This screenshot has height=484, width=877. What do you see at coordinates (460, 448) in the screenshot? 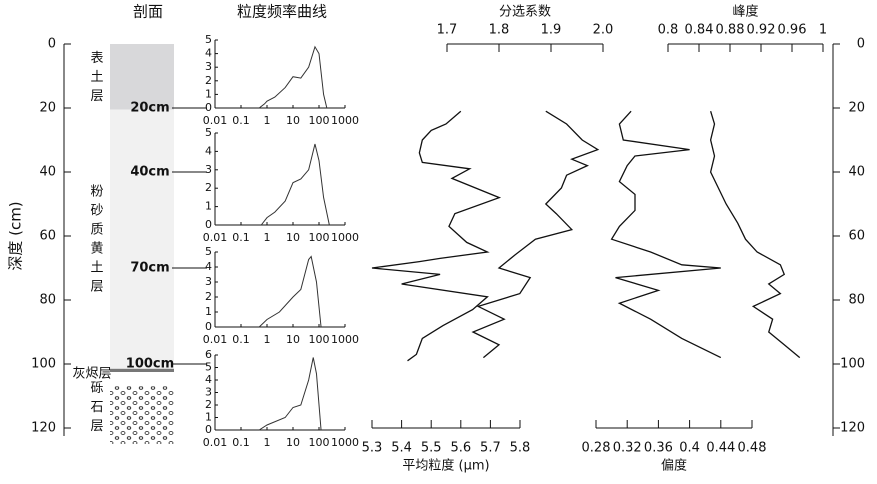
I see `x-tick-label: 5.6` at bounding box center [460, 448].